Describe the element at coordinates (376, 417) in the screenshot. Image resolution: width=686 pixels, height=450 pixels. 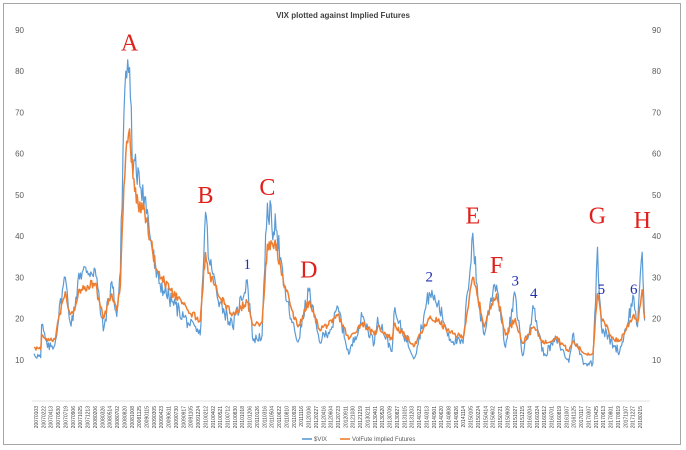
I see `x-tick-label: 20130401` at that location.